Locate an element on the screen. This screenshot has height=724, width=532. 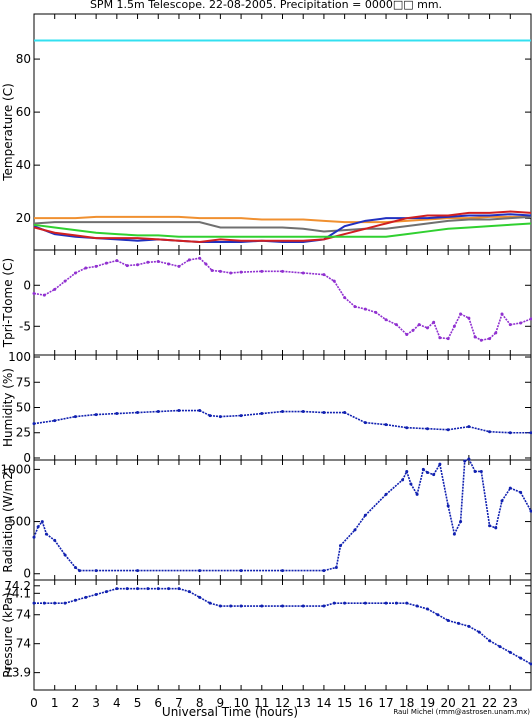
y-tick-label: 60 is located at coordinates (23, 112).